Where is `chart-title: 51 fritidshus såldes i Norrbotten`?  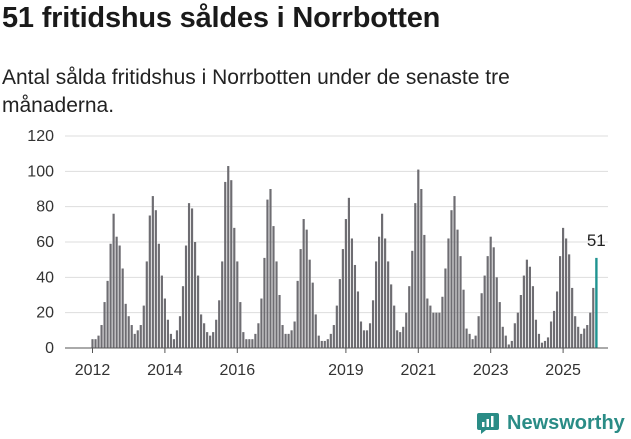 chart-title: 51 fritidshus såldes i Norrbotten is located at coordinates (221, 18).